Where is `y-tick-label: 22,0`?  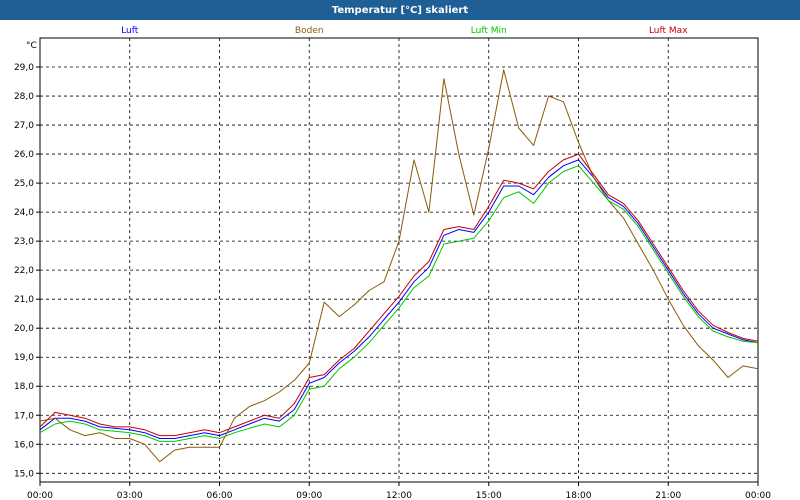 y-tick-label: 22,0 is located at coordinates (24, 271).